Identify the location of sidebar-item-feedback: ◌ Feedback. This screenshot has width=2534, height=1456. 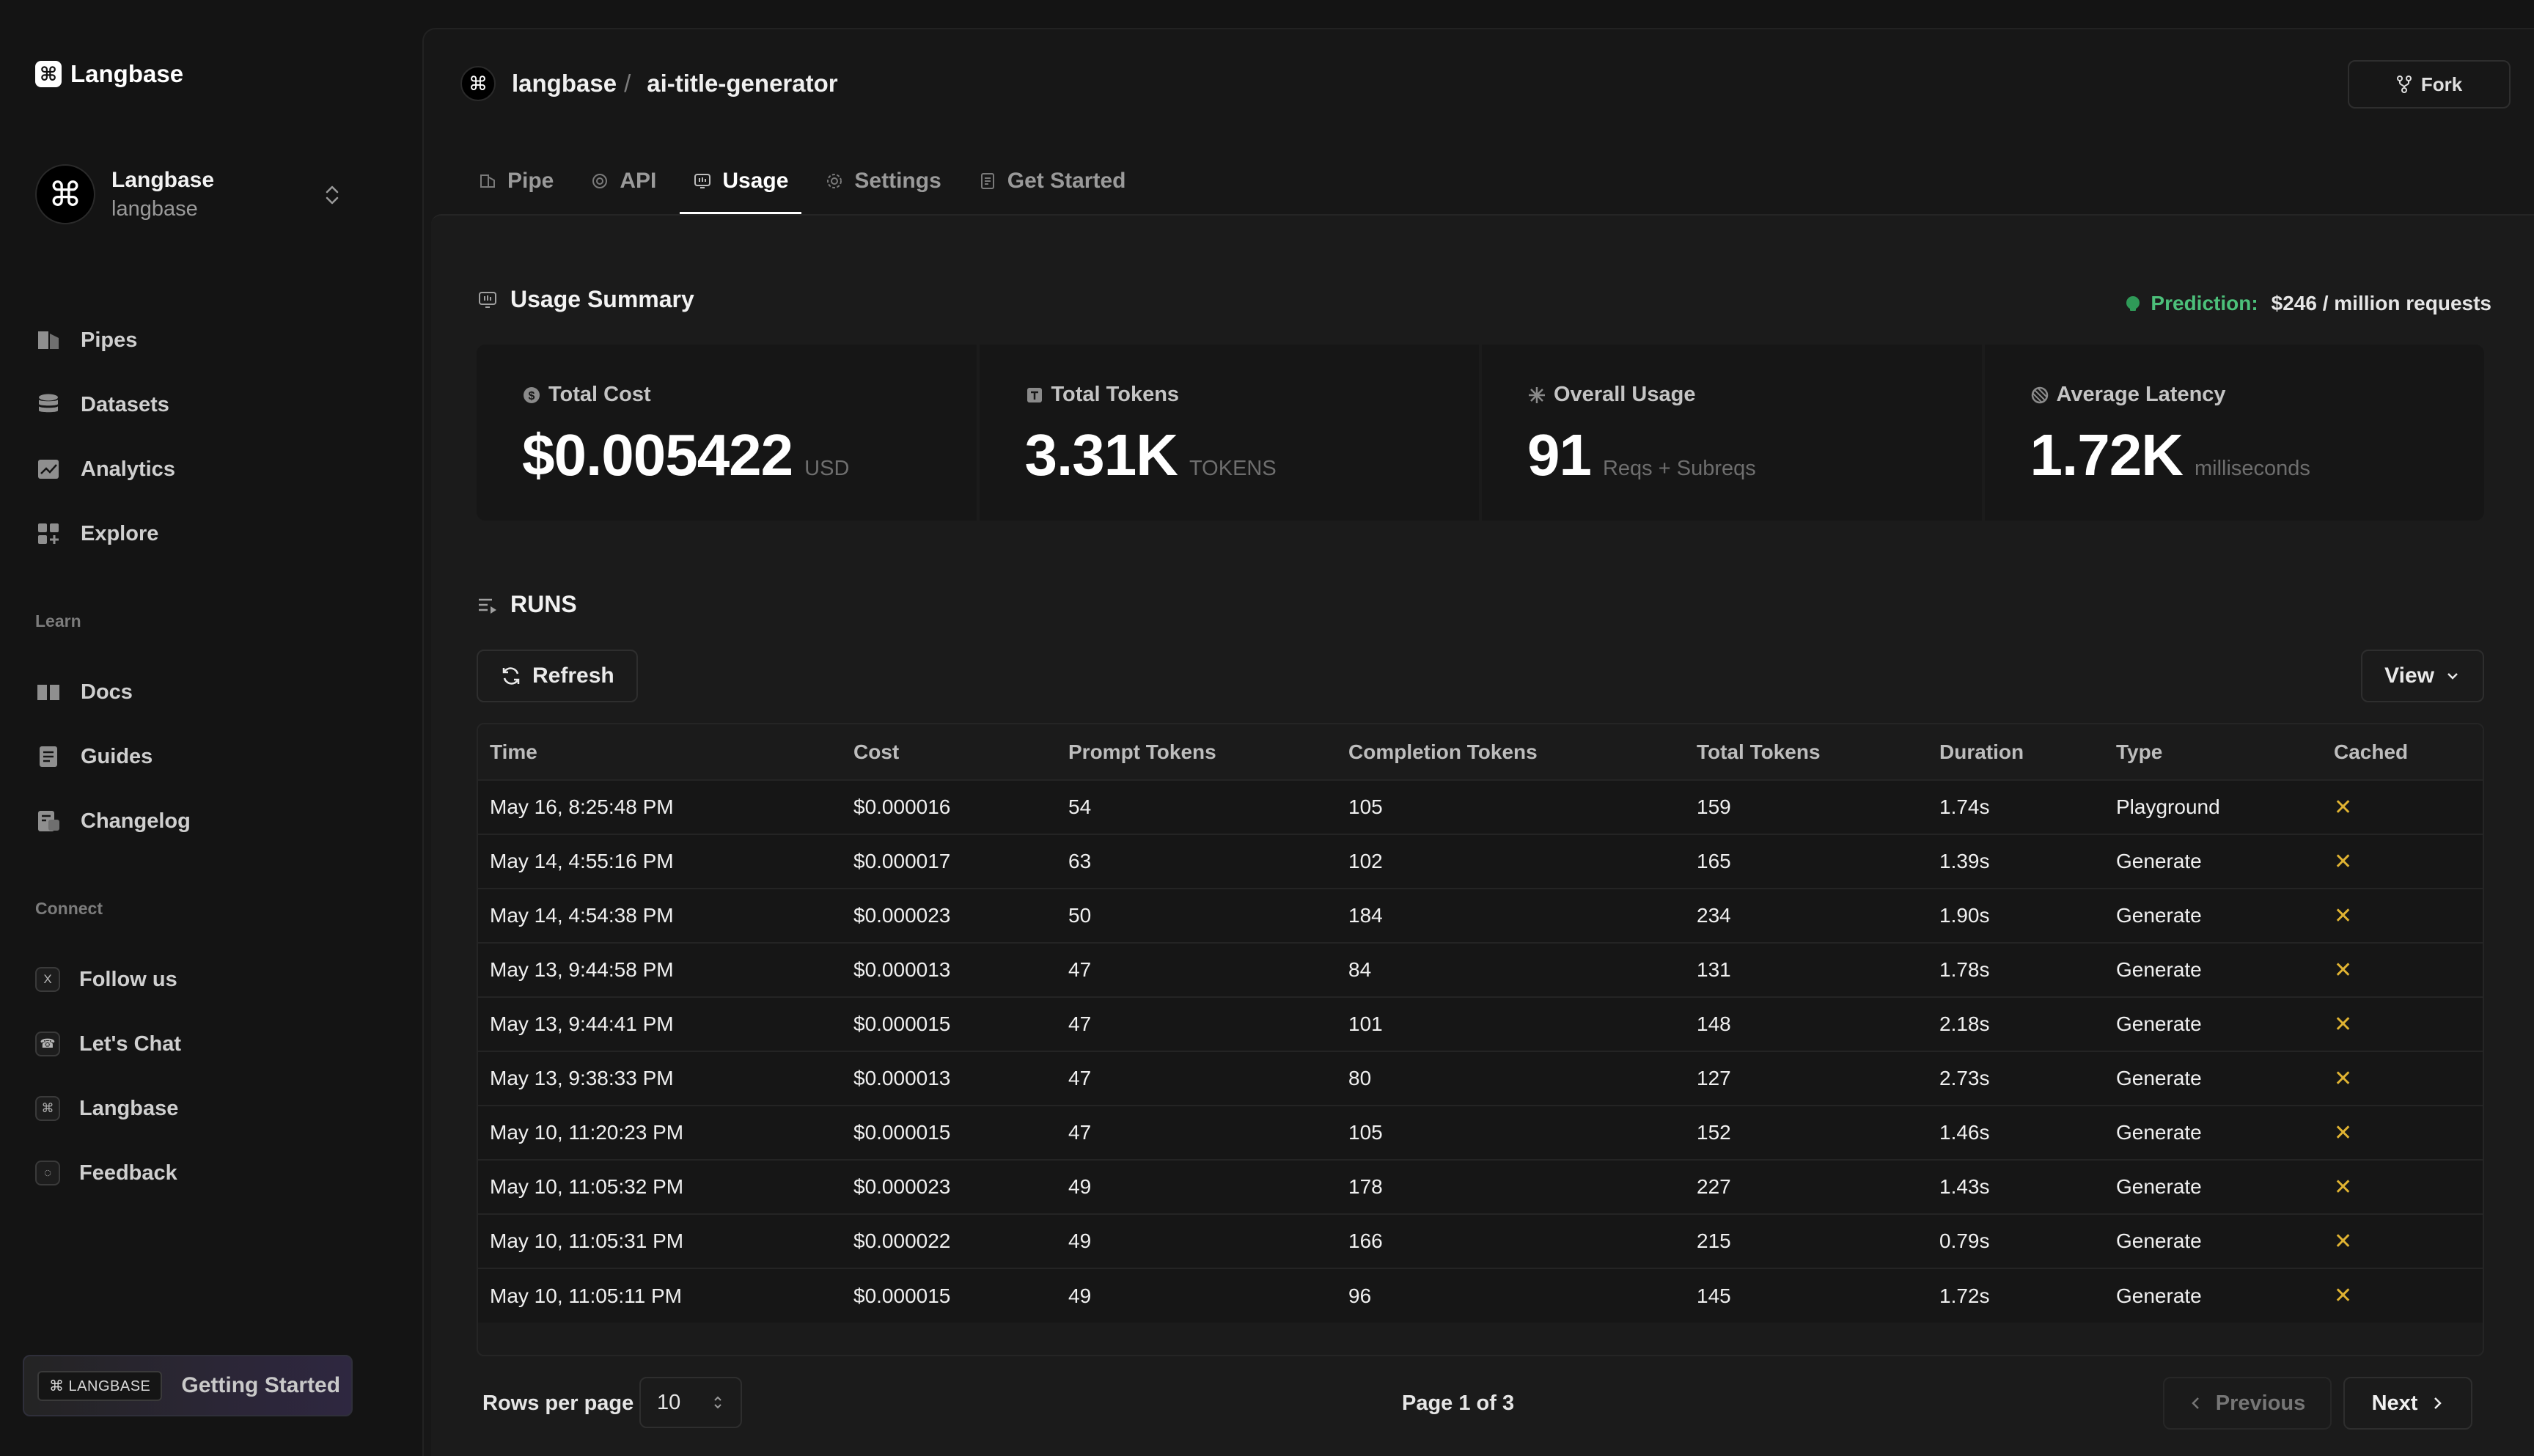
(108, 1173).